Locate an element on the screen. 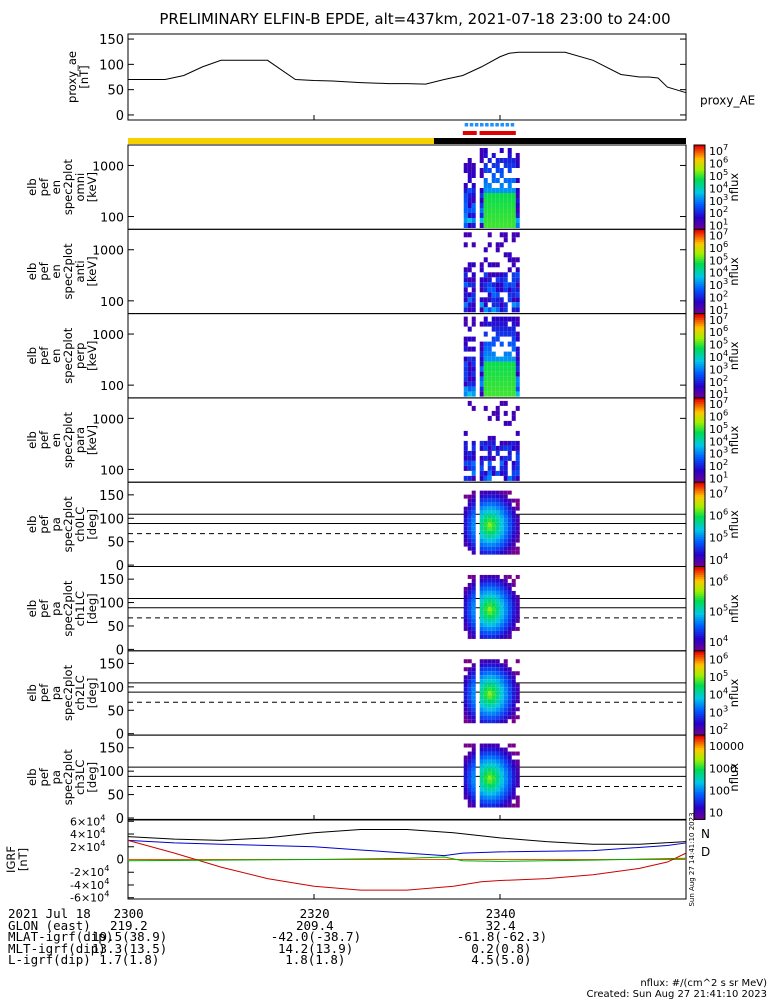  igrf-line-N is located at coordinates (407, 848).